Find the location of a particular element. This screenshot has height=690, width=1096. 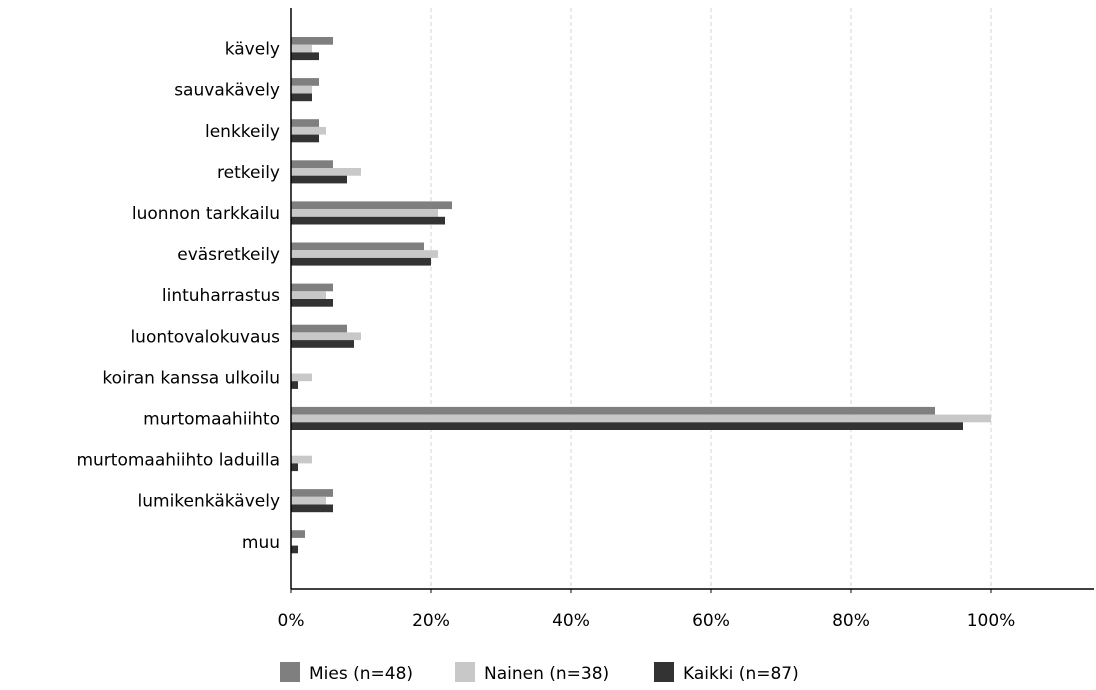

category-label-11: lumikenkäkävely is located at coordinates (209, 502).